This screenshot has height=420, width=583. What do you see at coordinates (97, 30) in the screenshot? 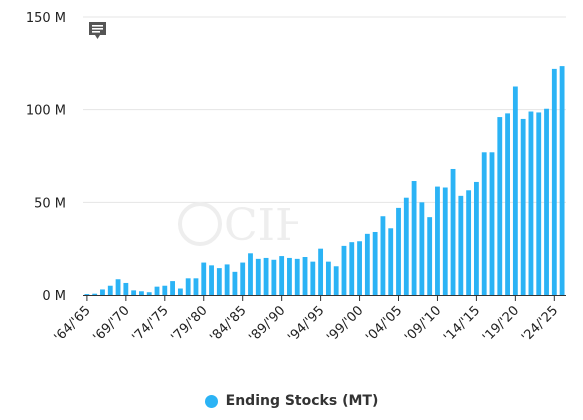
I see `speech-bubble-icon` at bounding box center [97, 30].